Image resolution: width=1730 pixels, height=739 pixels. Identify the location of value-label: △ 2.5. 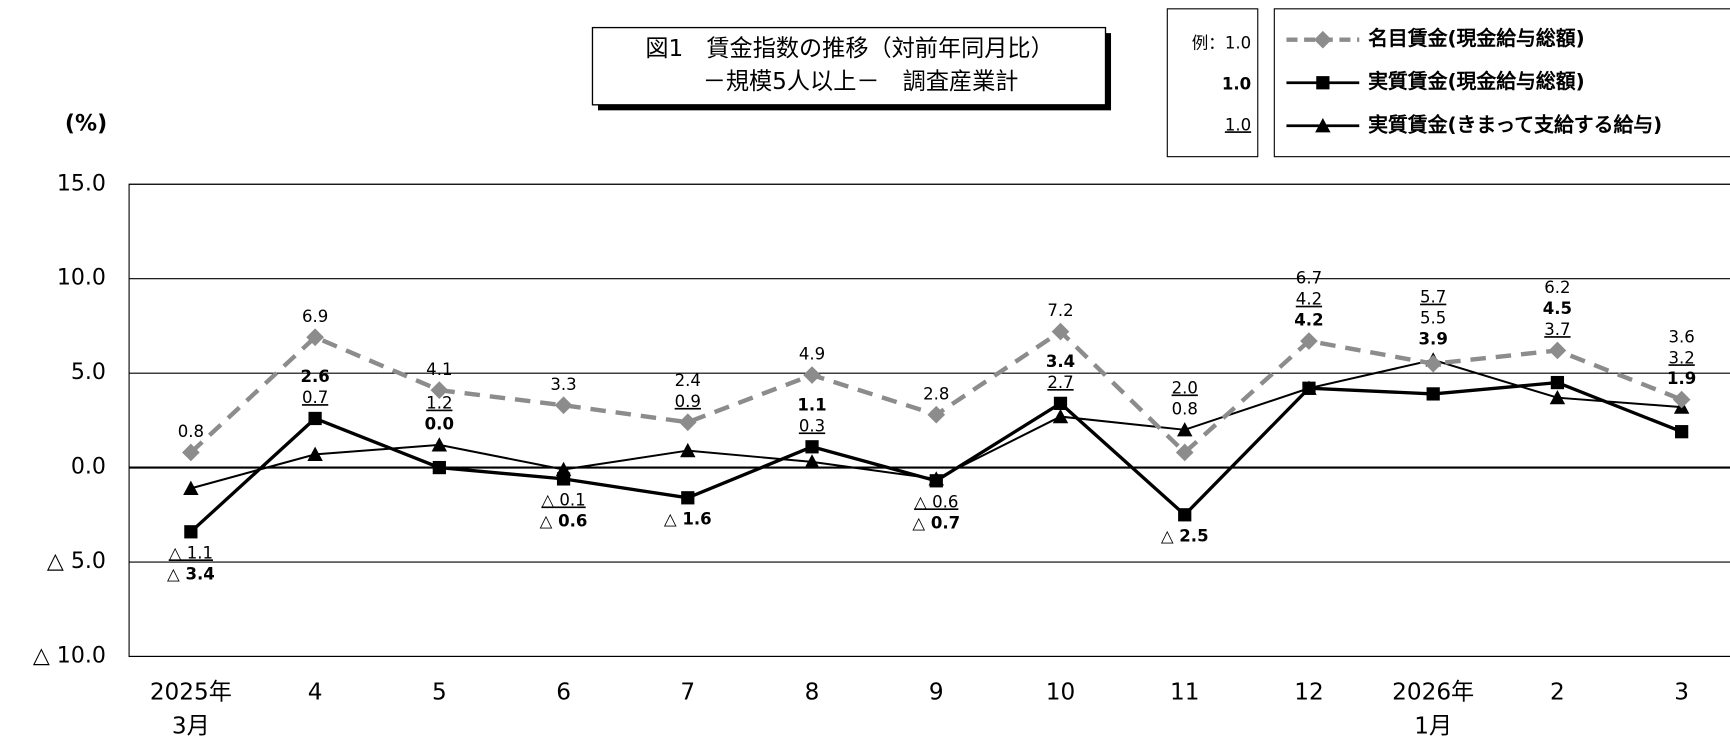
(1185, 535).